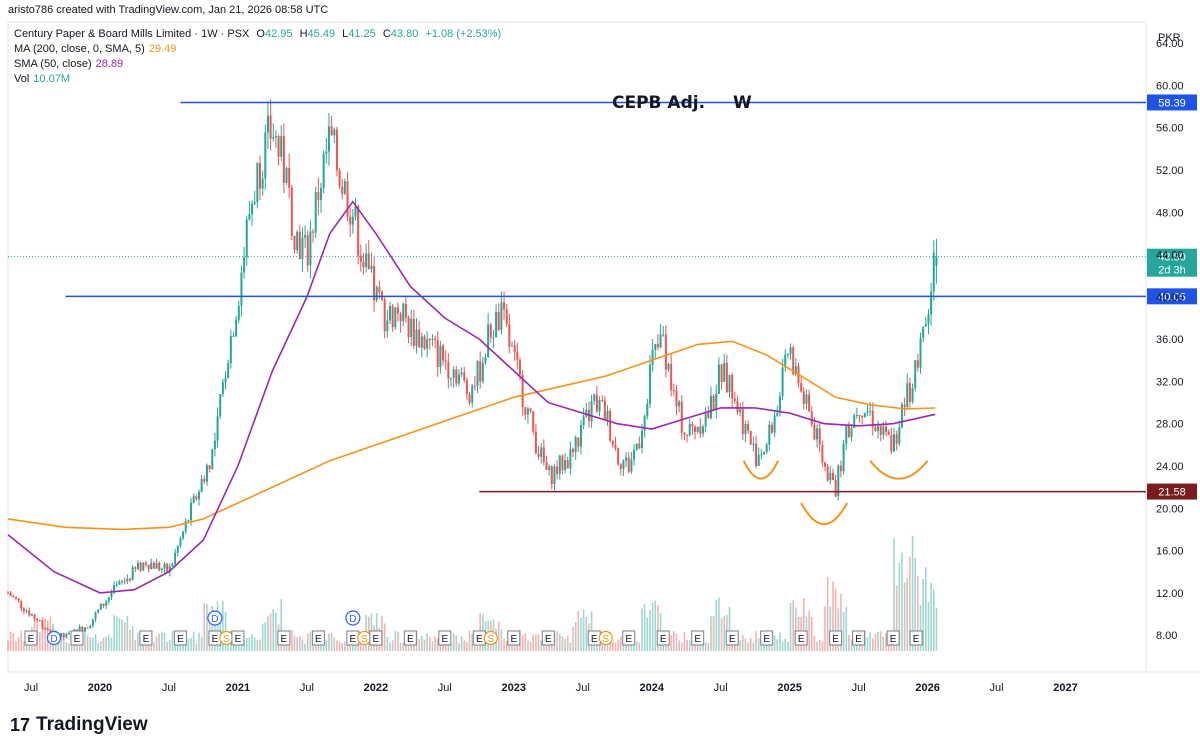 Image resolution: width=1200 pixels, height=751 pixels. I want to click on event-label: E, so click(916, 639).